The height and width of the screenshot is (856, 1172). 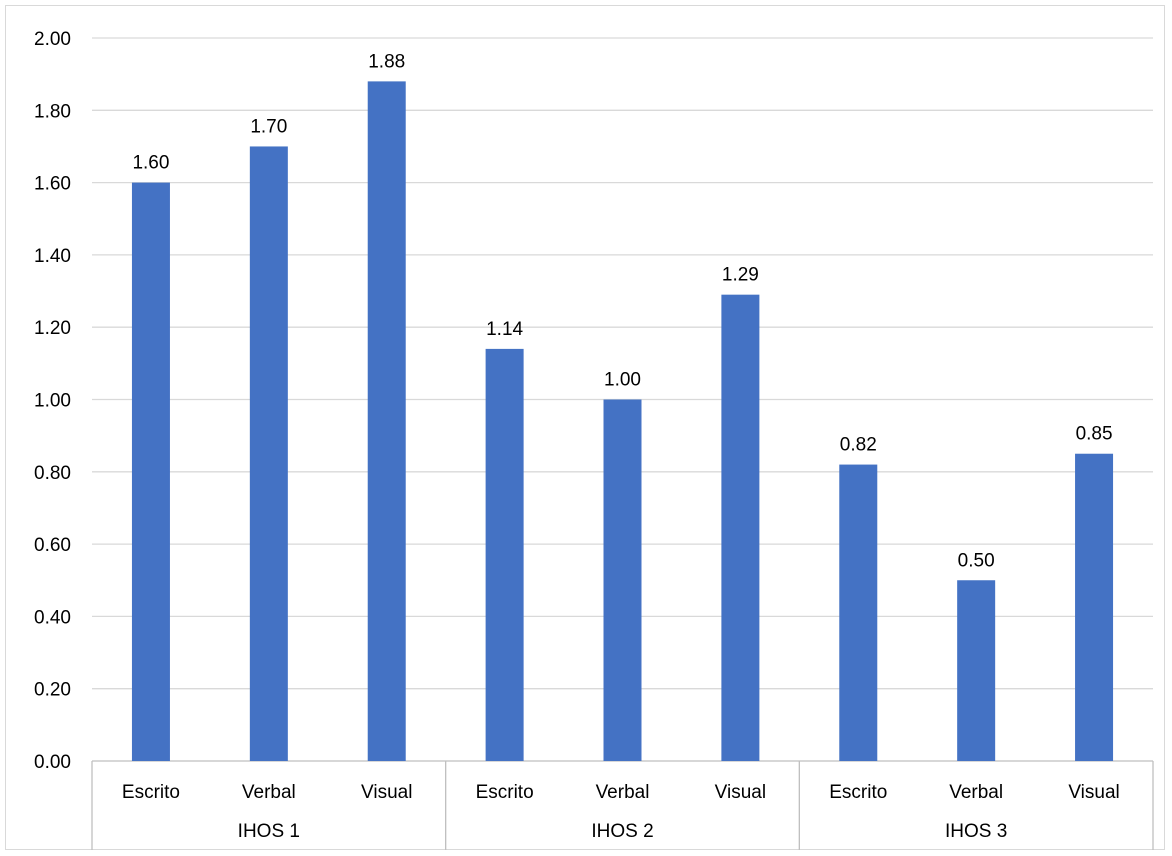 I want to click on y-tick-label: 0.40, so click(x=52, y=617).